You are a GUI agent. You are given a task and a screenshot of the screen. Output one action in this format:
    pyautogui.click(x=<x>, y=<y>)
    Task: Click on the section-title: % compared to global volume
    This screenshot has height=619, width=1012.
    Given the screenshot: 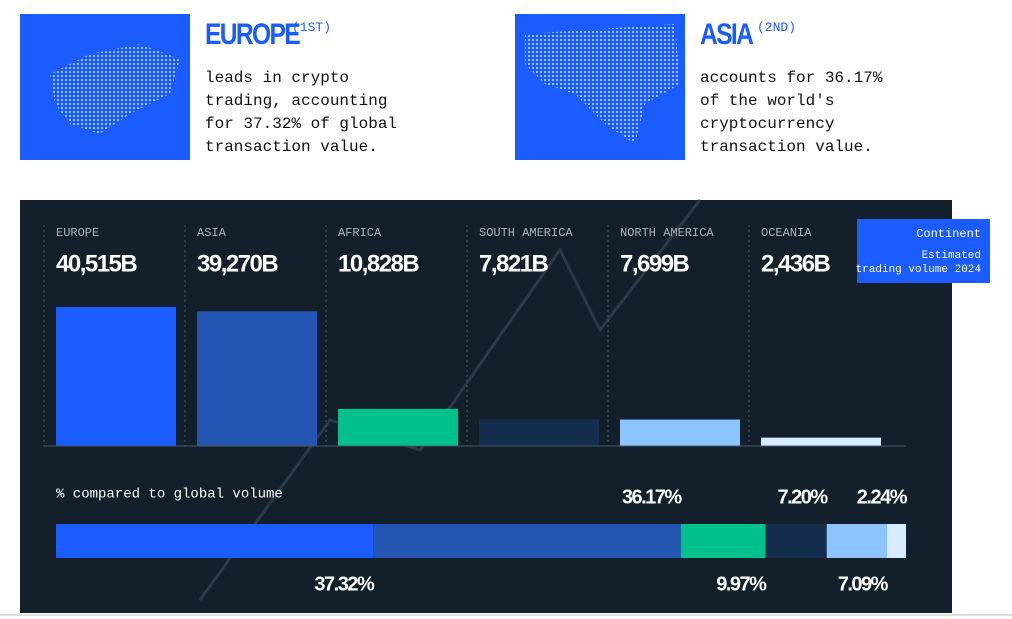 What is the action you would take?
    pyautogui.click(x=169, y=495)
    